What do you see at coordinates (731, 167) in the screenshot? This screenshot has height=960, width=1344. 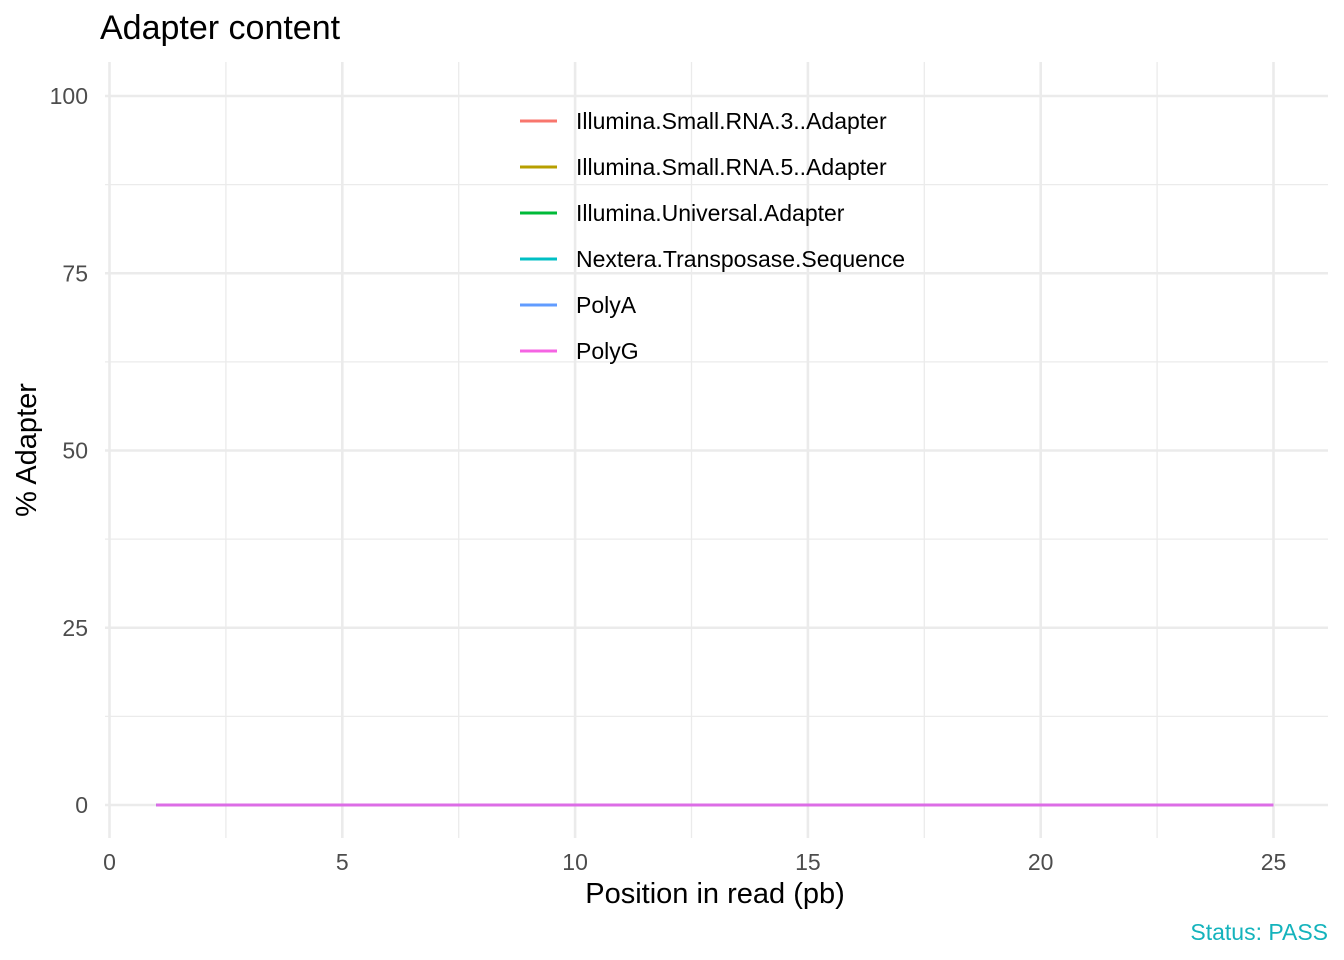 I see `legend-label: Illumina.Small.RNA.5..Adapter` at bounding box center [731, 167].